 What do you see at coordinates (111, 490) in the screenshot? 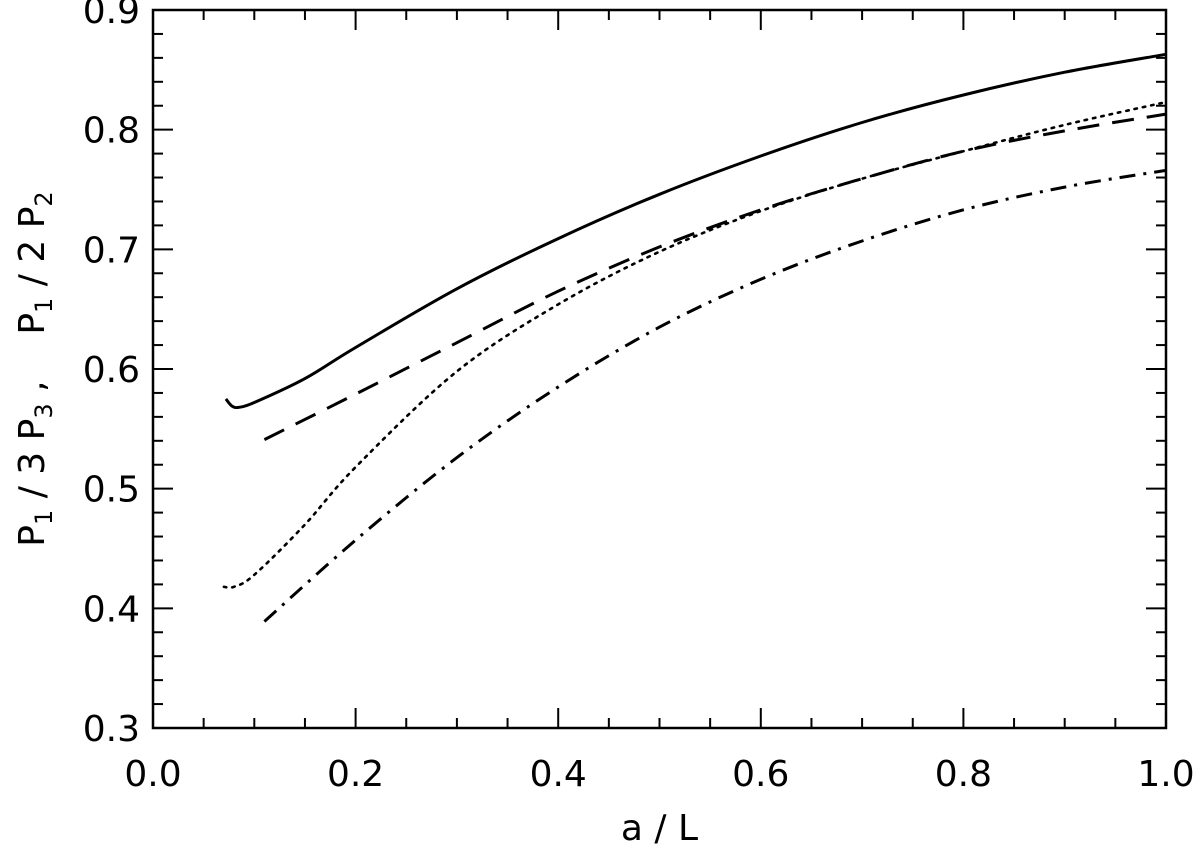
I see `y-tick-label: 0.5` at bounding box center [111, 490].